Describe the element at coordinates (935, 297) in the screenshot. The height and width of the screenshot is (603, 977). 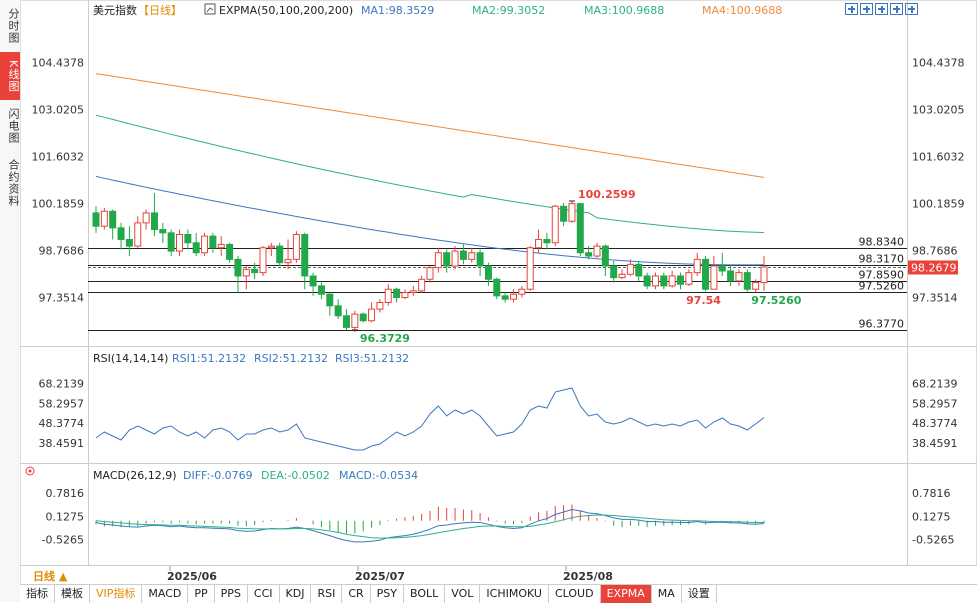
I see `price-tick-right: 97.3514` at that location.